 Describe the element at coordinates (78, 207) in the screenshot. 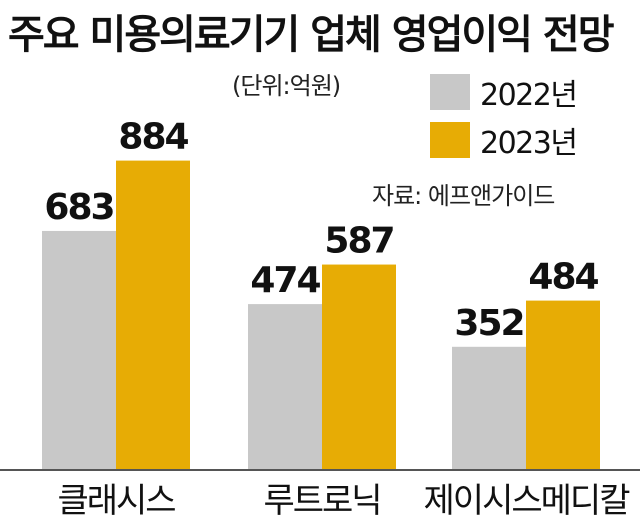

I see `value-label-2022-1: 683` at that location.